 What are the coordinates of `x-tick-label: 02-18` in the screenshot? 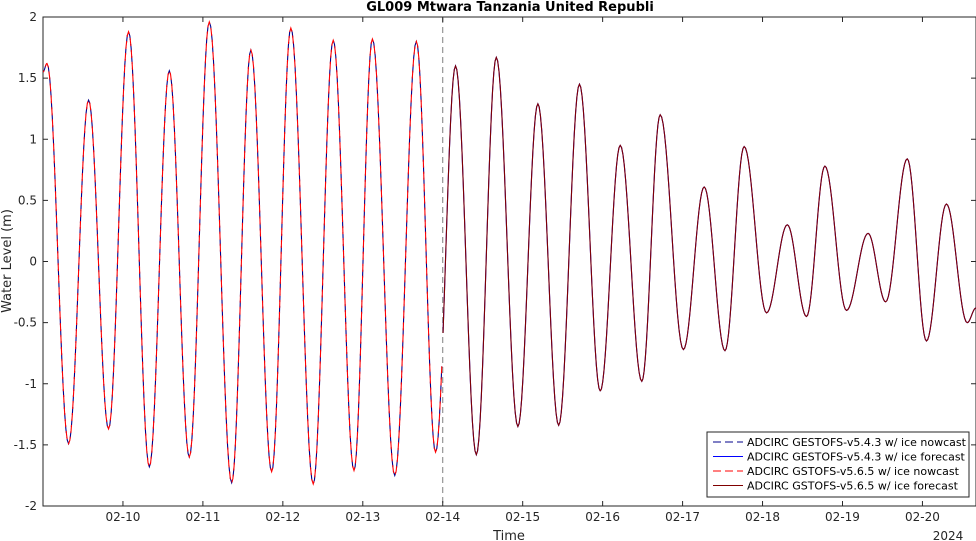 It's located at (762, 517).